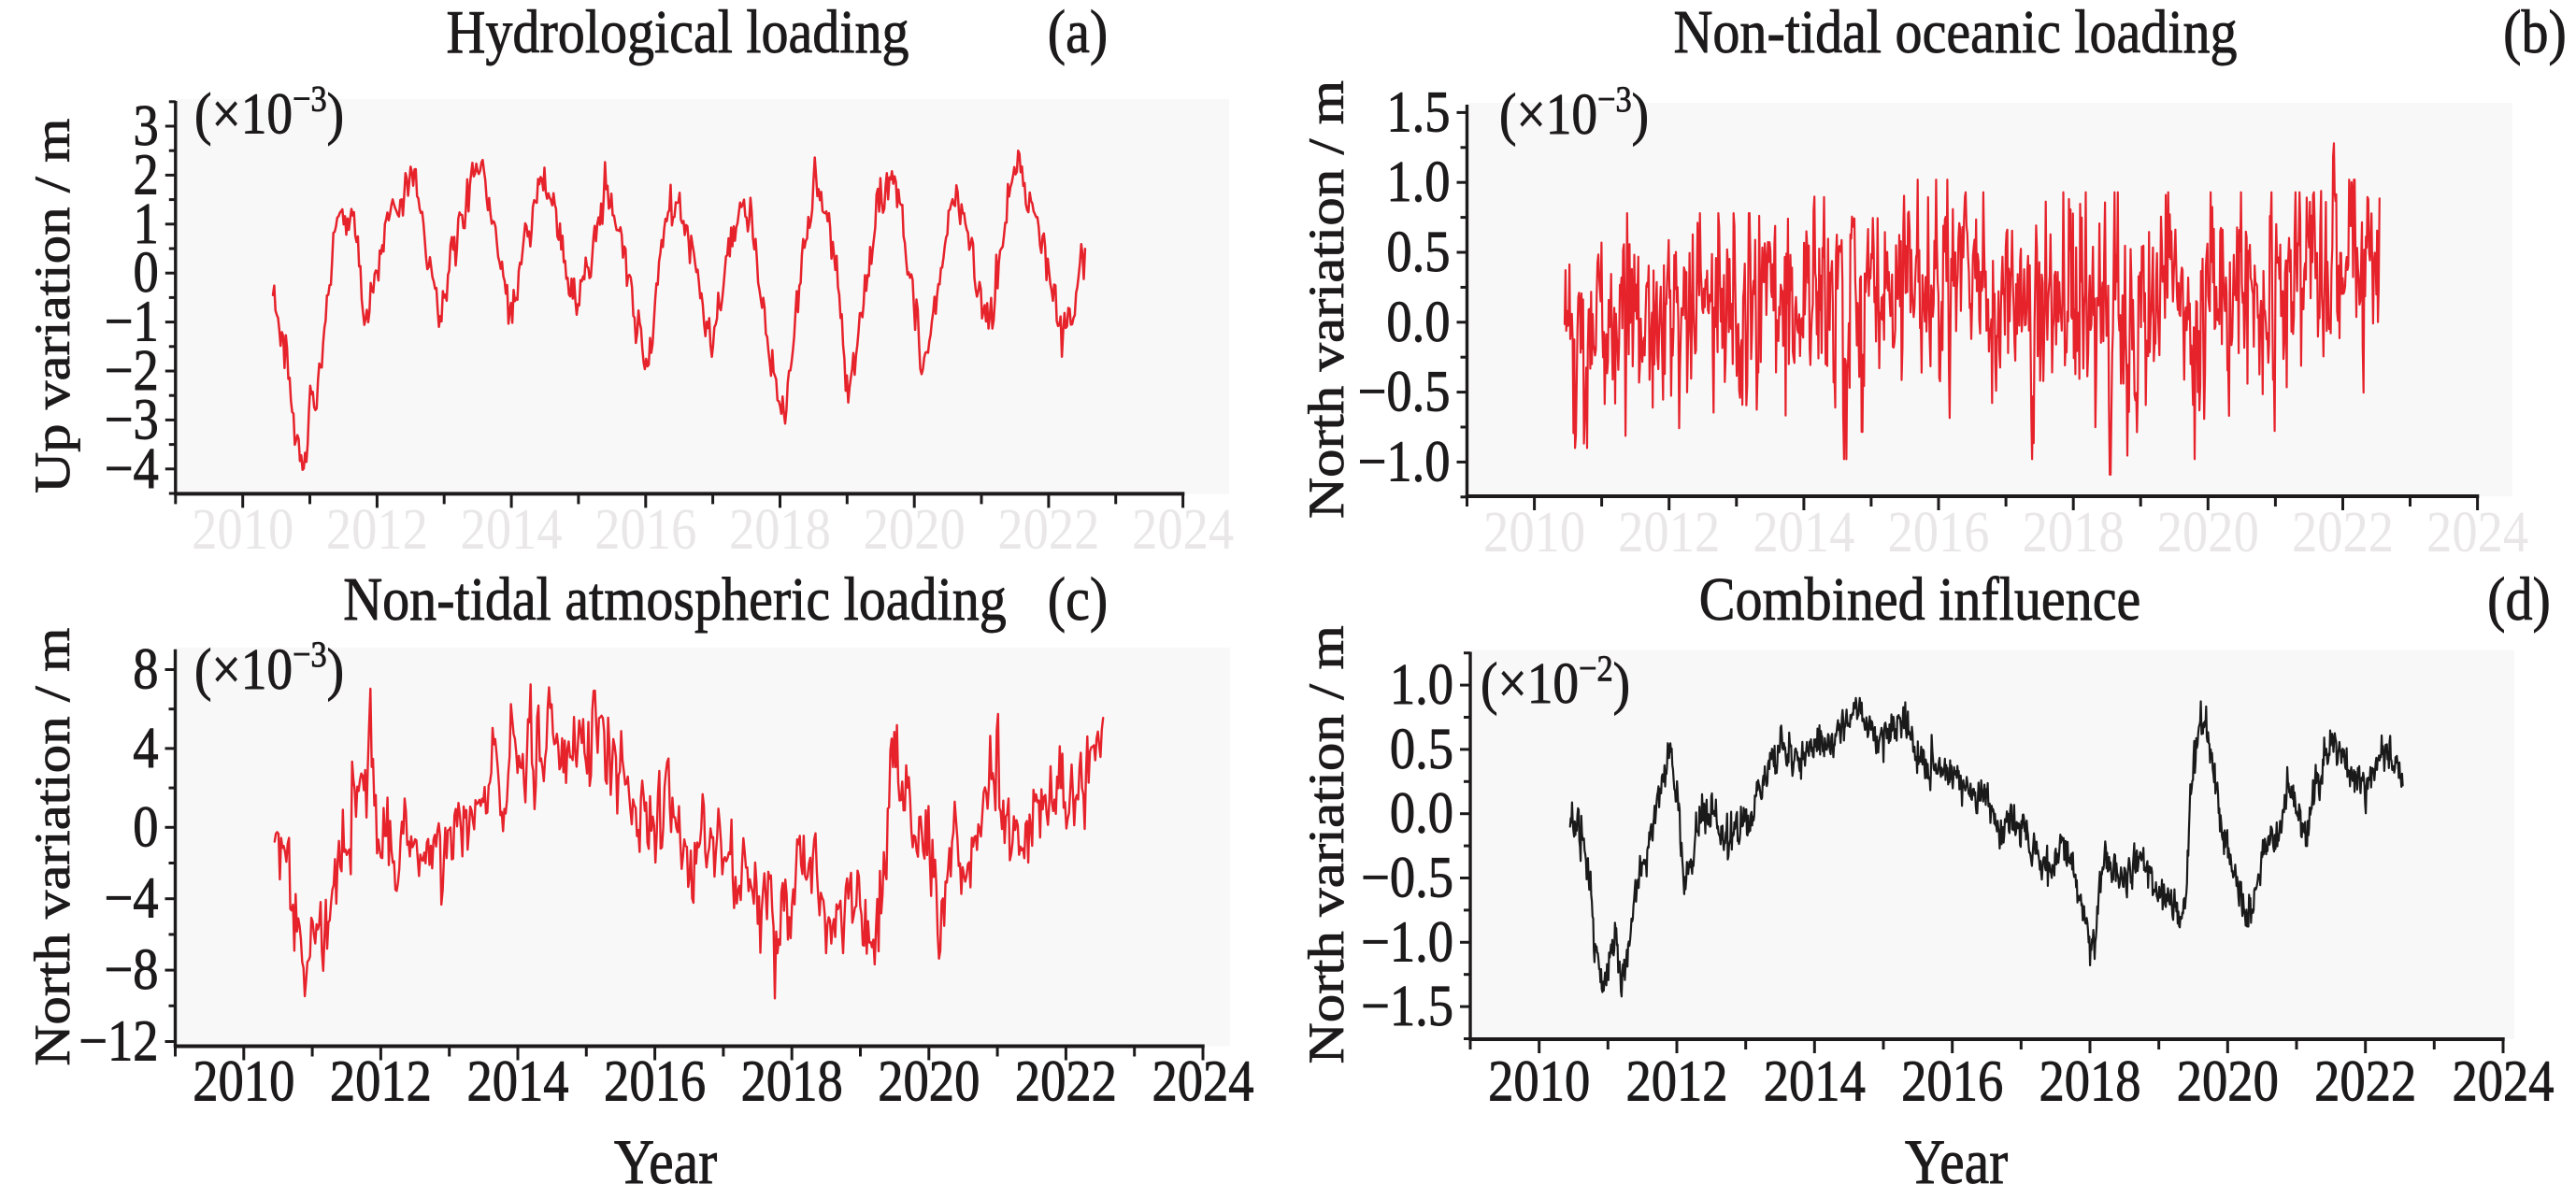 This screenshot has width=2576, height=1199. I want to click on svg-text: 2, so click(146, 175).